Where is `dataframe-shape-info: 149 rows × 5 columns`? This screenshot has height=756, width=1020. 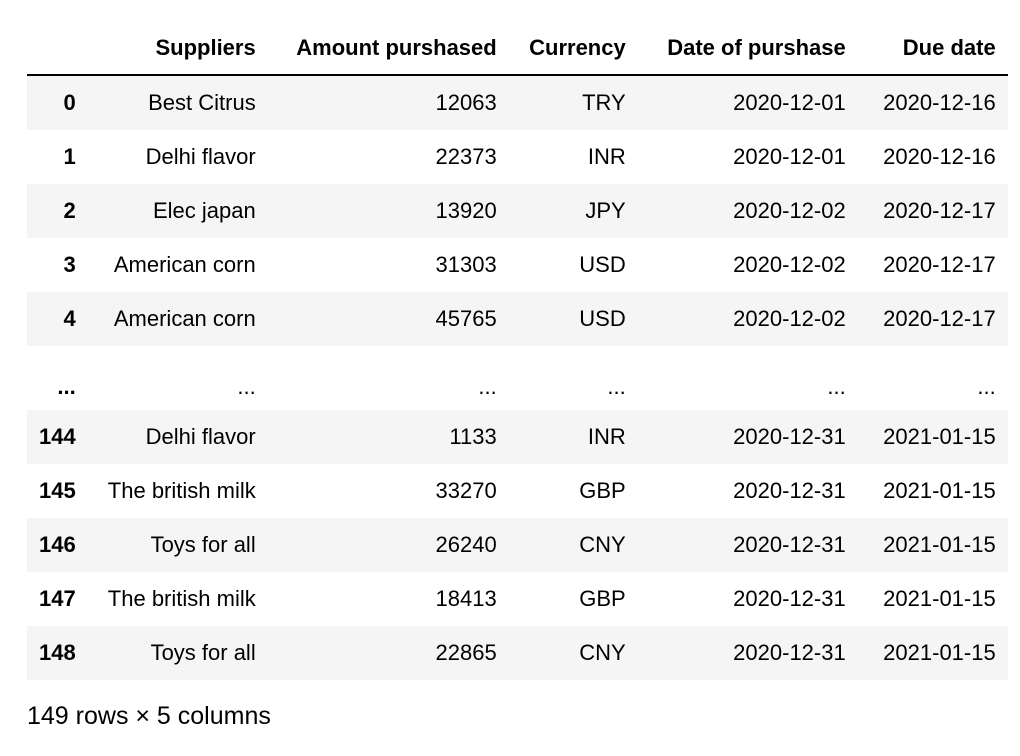
dataframe-shape-info: 149 rows × 5 columns is located at coordinates (149, 716).